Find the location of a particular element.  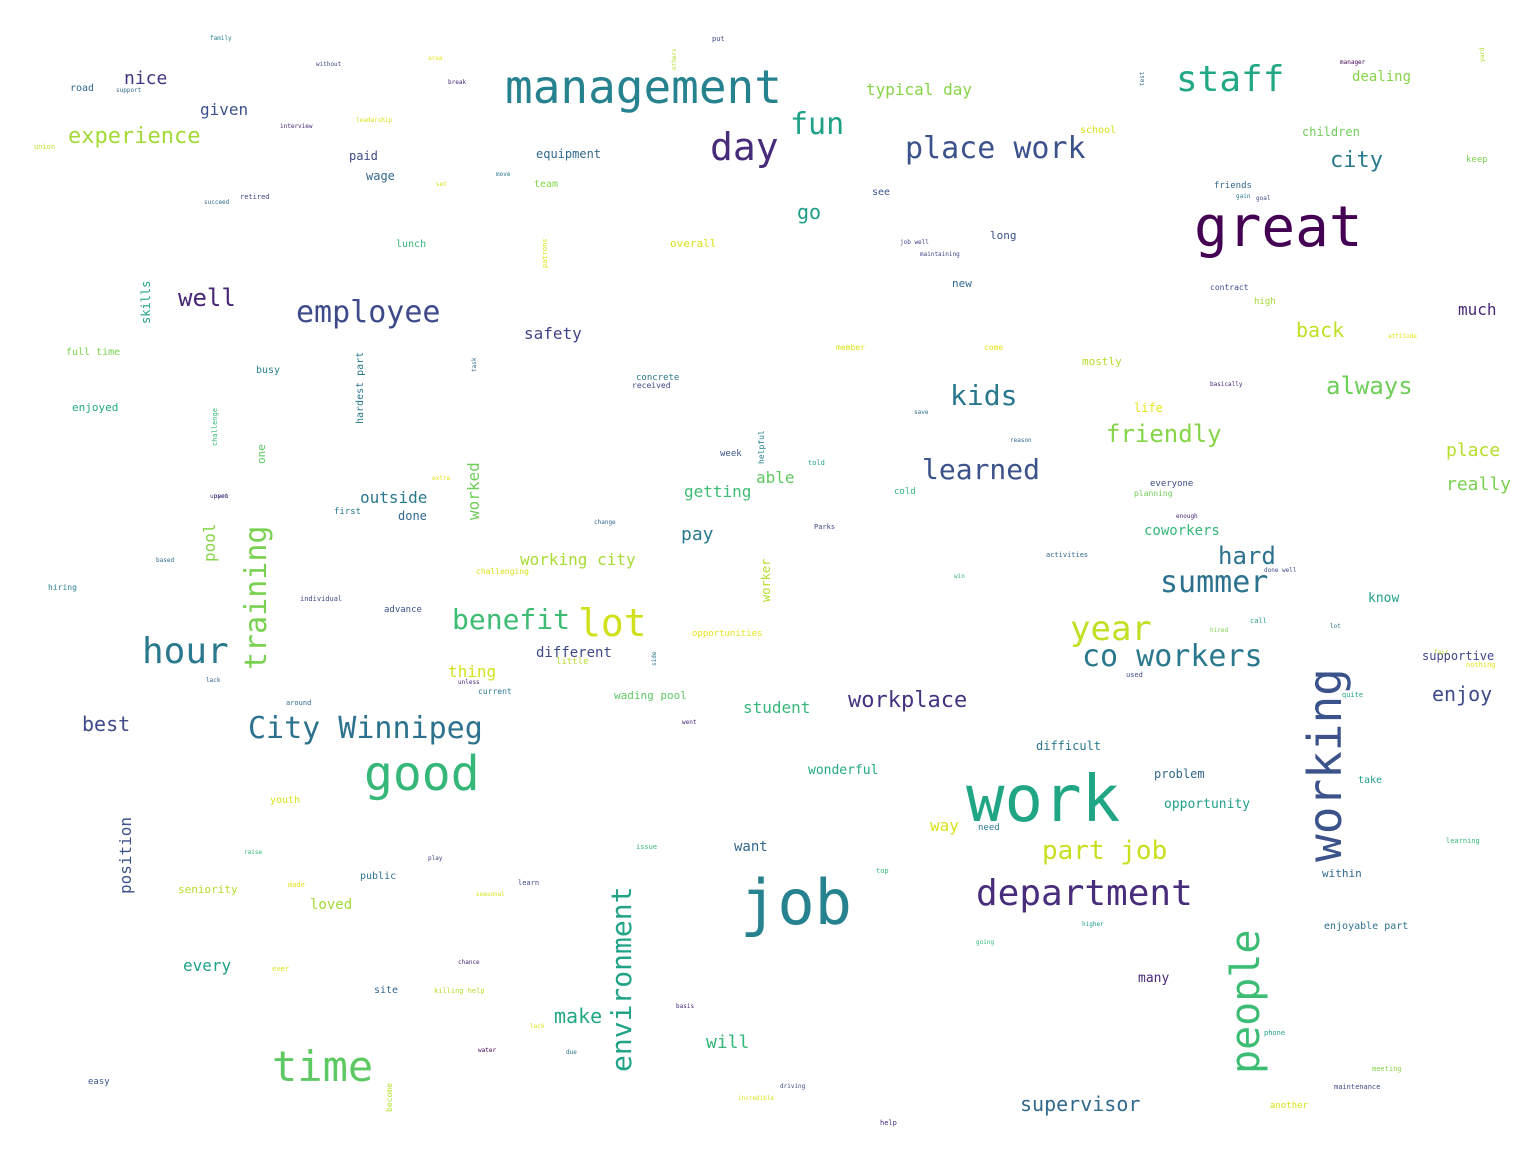

word: busy is located at coordinates (268, 370).